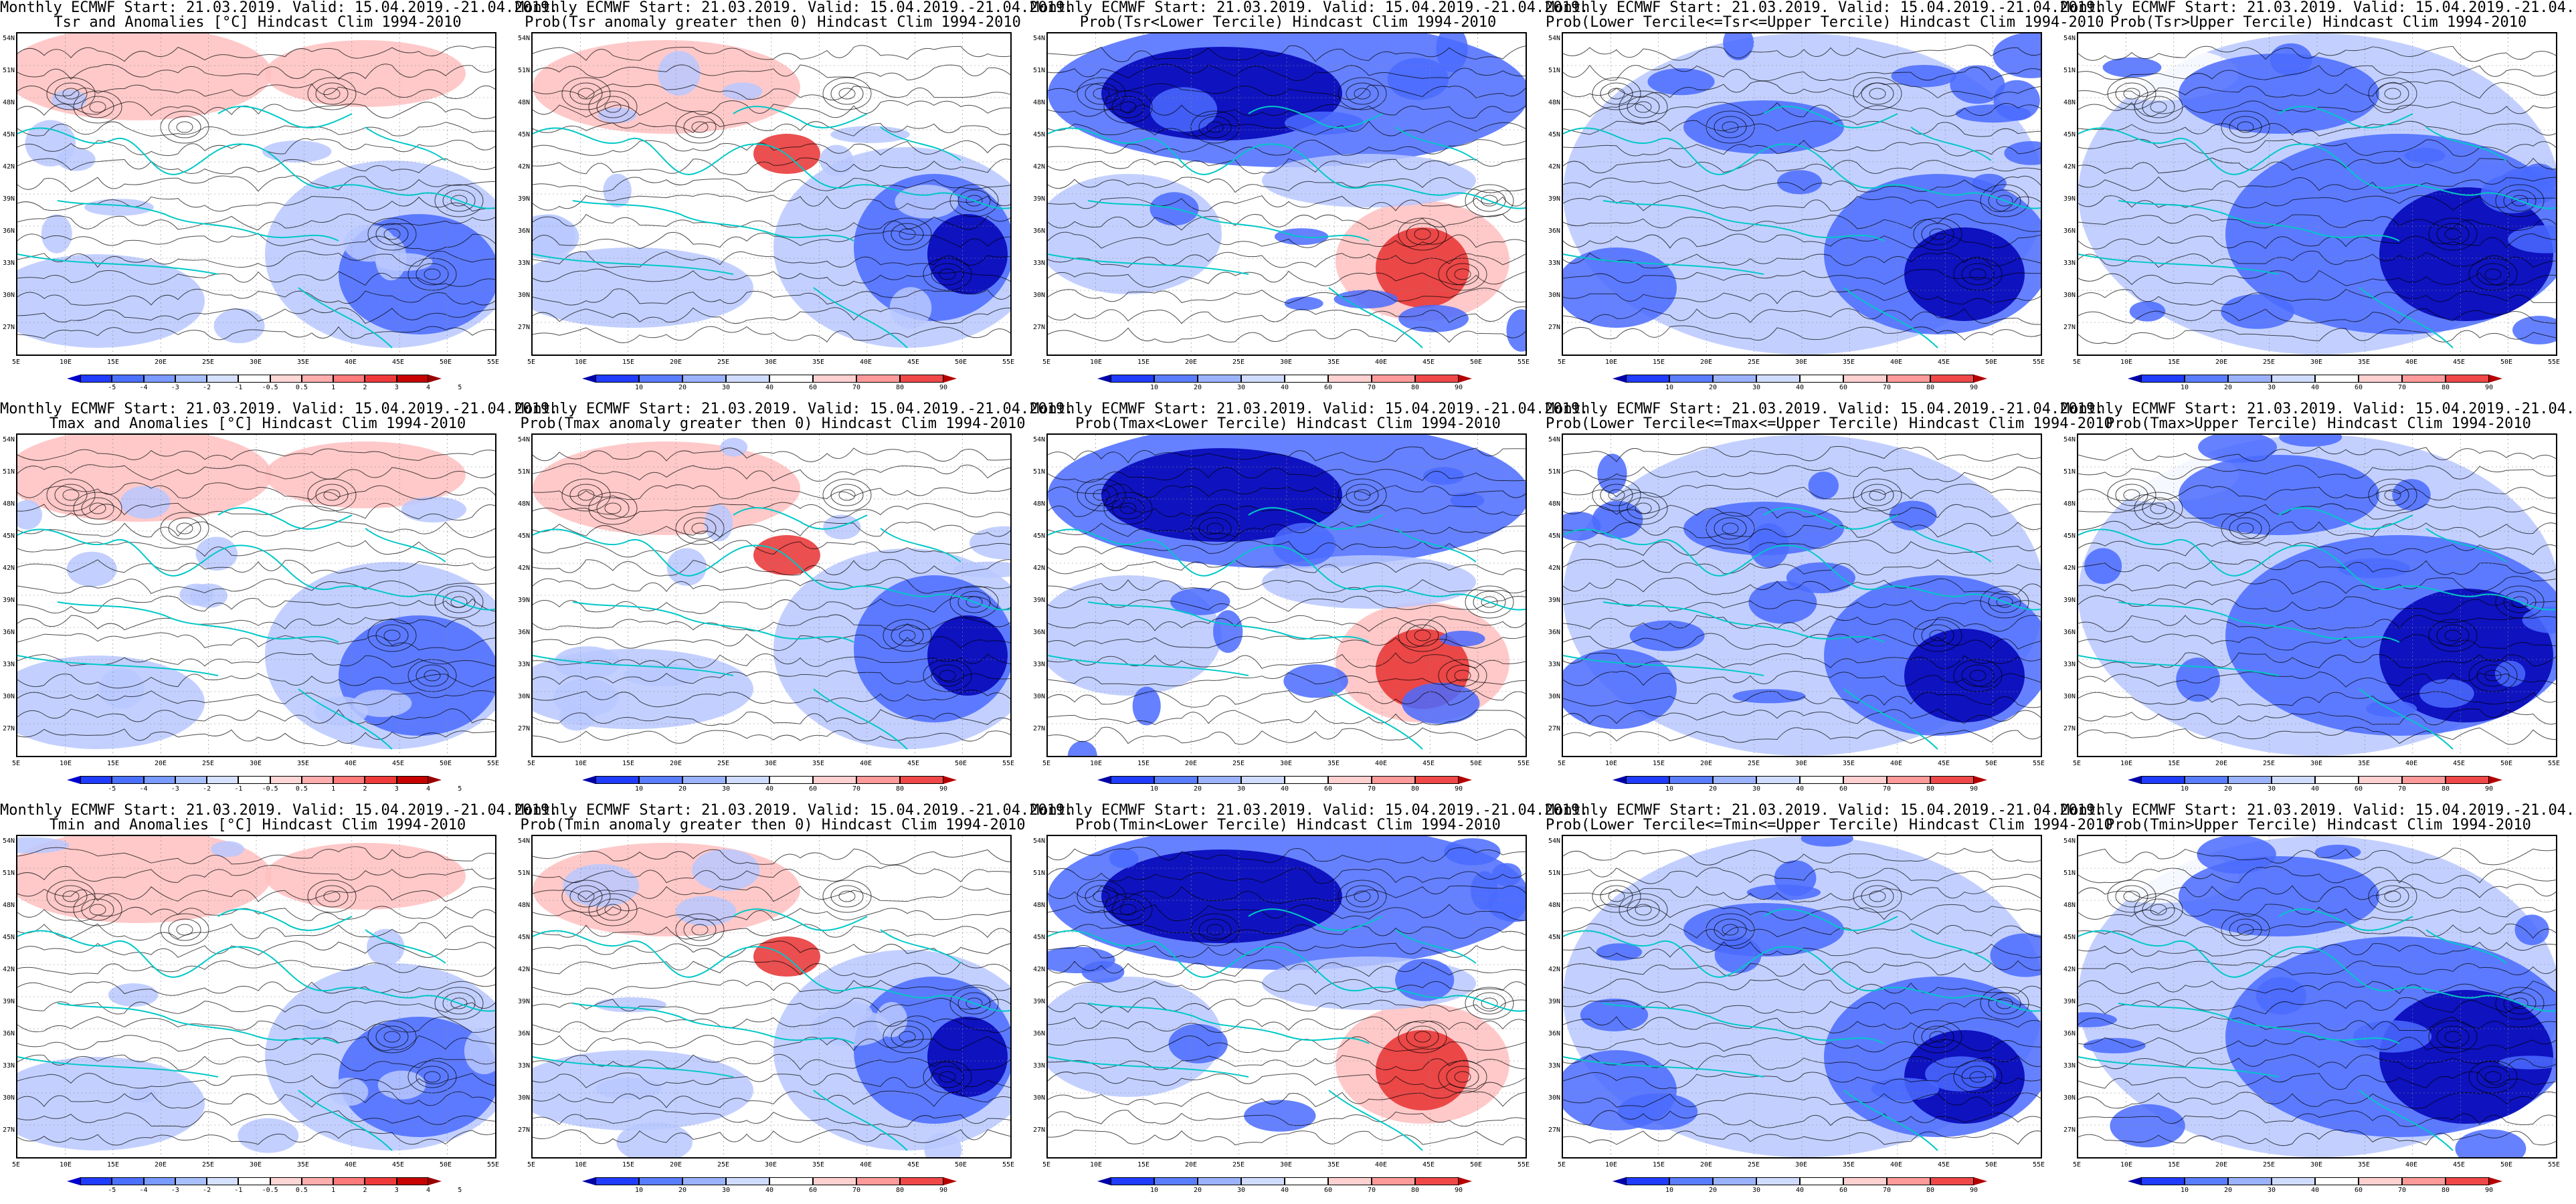 The width and height of the screenshot is (2576, 1204). Describe the element at coordinates (207, 1190) in the screenshot. I see `colorbar-tick-label: -2` at that location.